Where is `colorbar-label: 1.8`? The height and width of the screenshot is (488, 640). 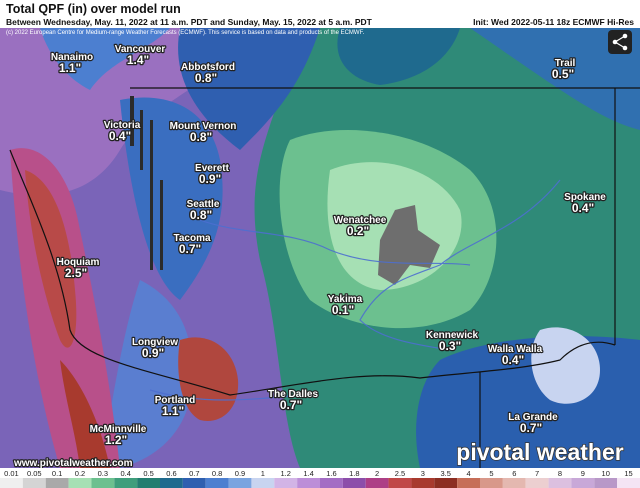
colorbar-label: 1.8 is located at coordinates (354, 473).